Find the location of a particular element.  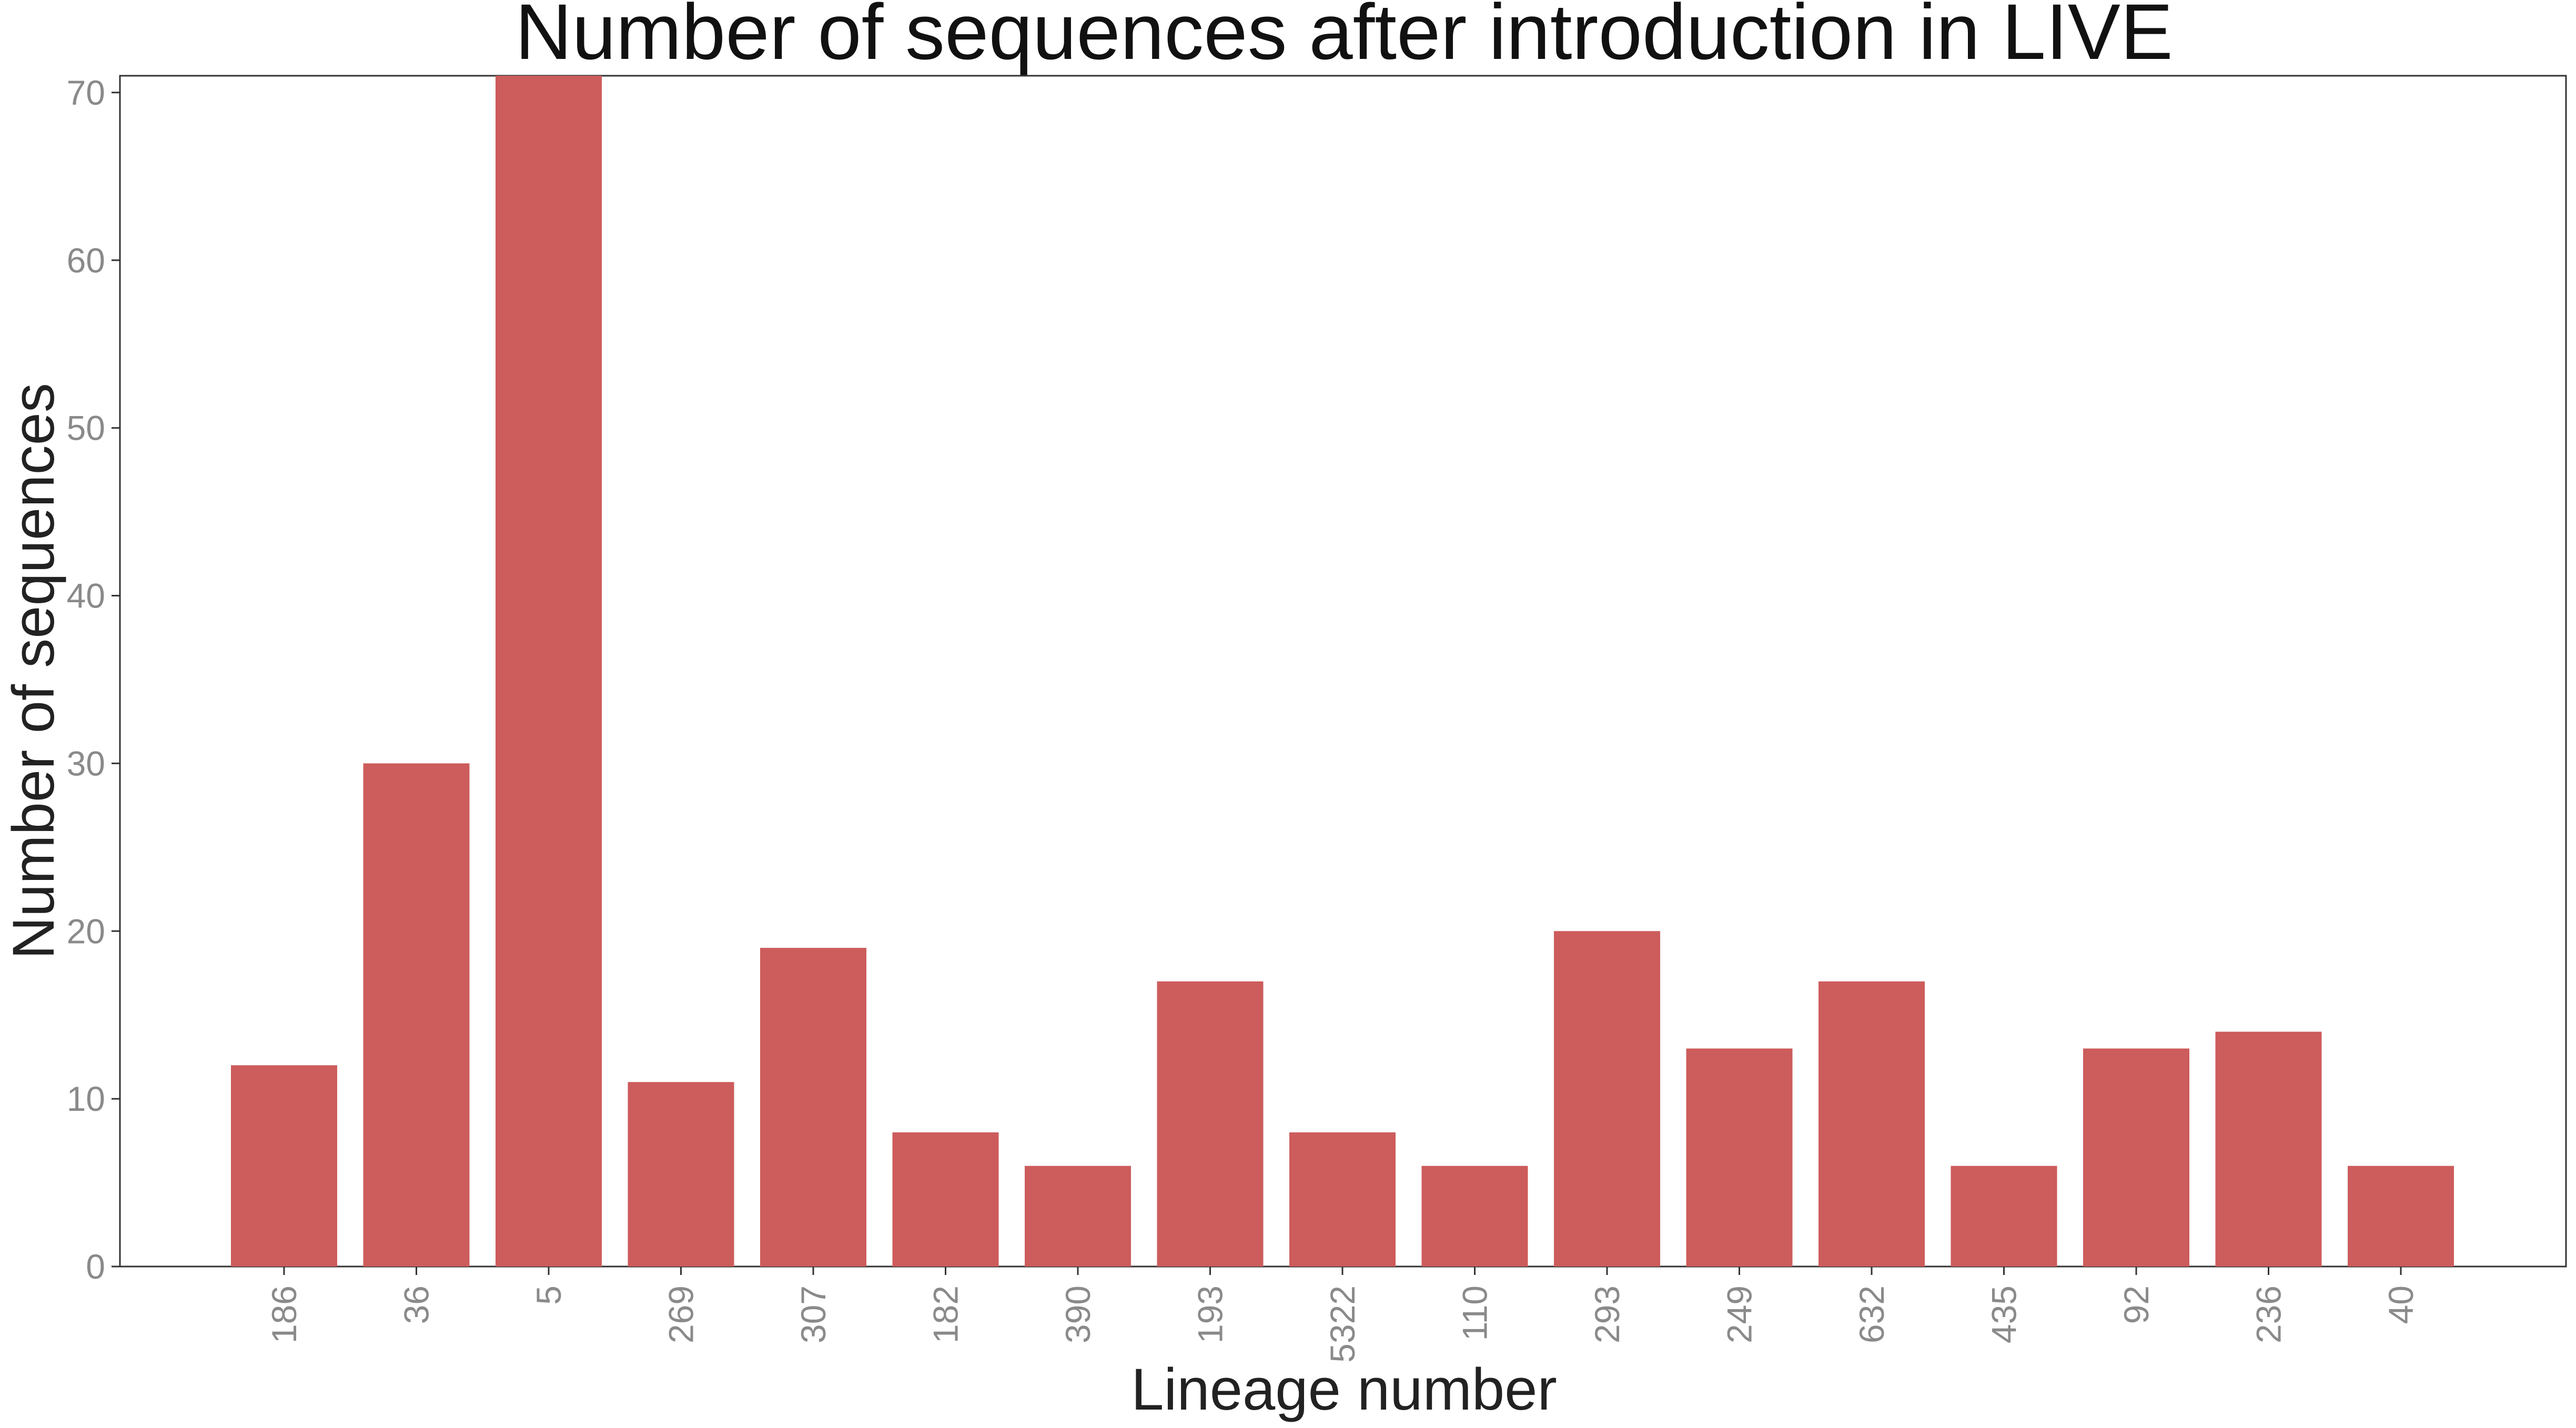

y-tick-label: 50 is located at coordinates (86, 428).